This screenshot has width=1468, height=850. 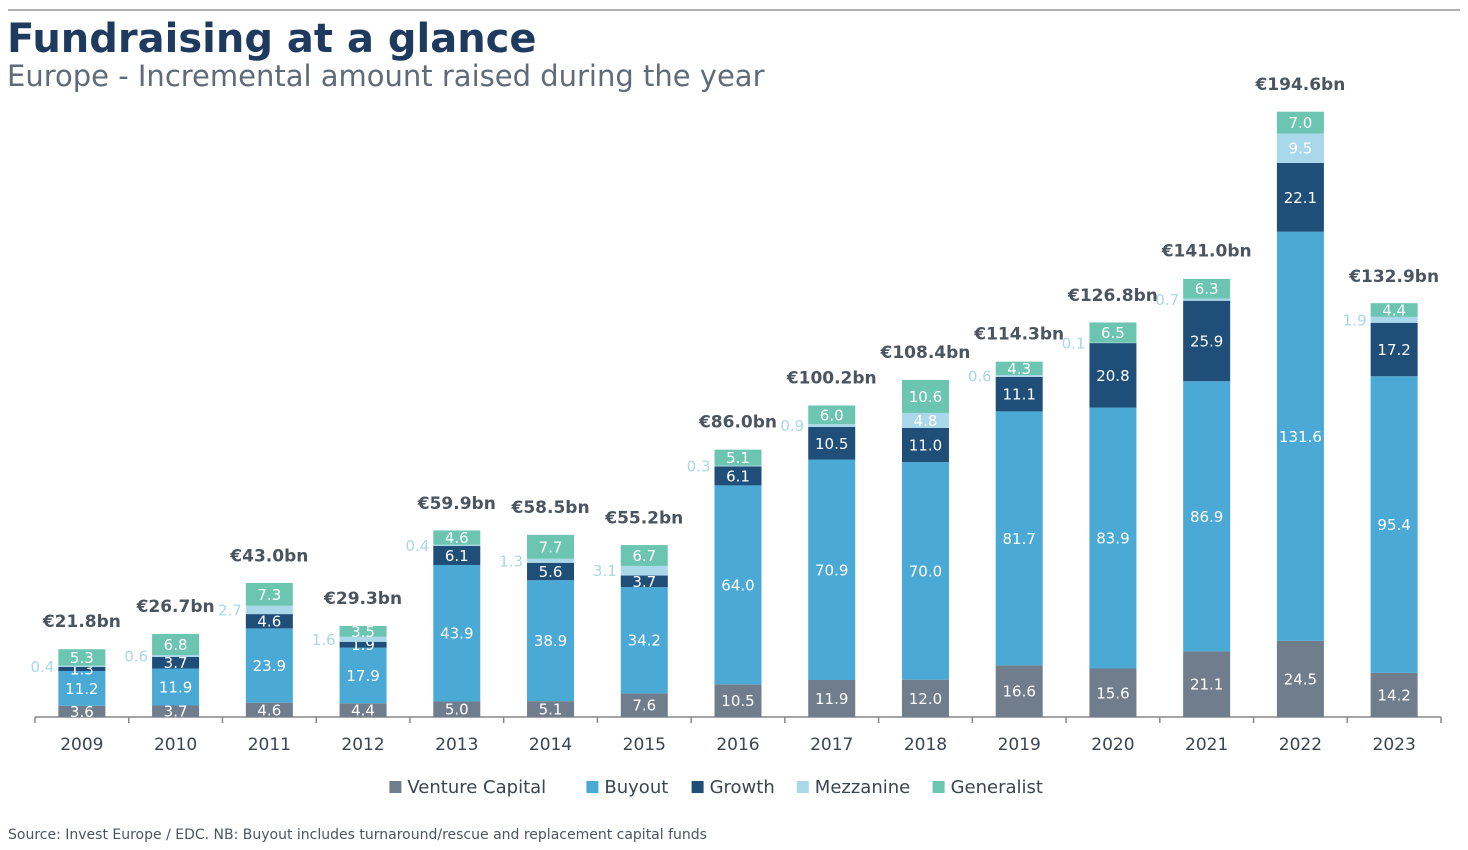 I want to click on data-label: 9.5, so click(x=1300, y=149).